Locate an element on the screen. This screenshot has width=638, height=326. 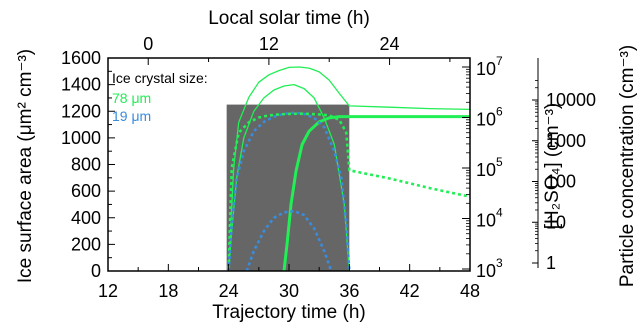
y3-tick-label: 100 is located at coordinates (561, 182).